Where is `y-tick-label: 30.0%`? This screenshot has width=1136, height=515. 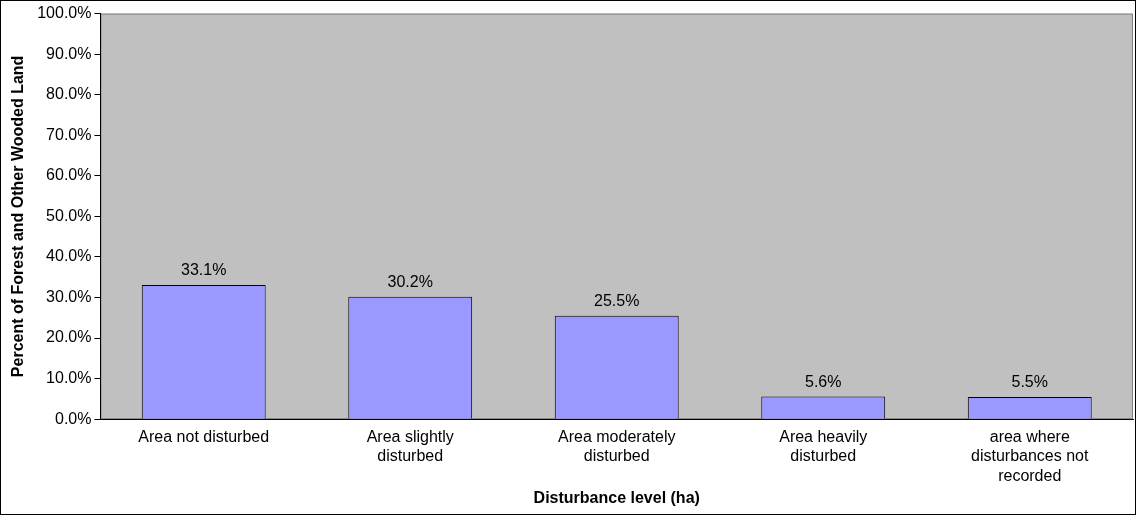
y-tick-label: 30.0% is located at coordinates (69, 296).